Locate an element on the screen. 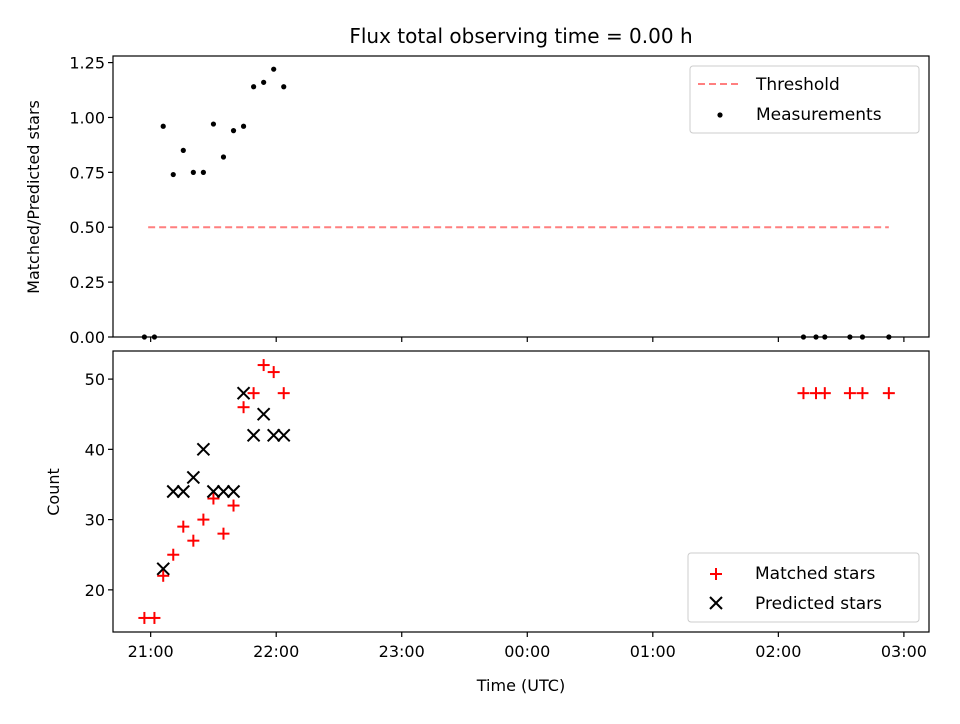  y-tick-label: 0.00 is located at coordinates (87, 337).